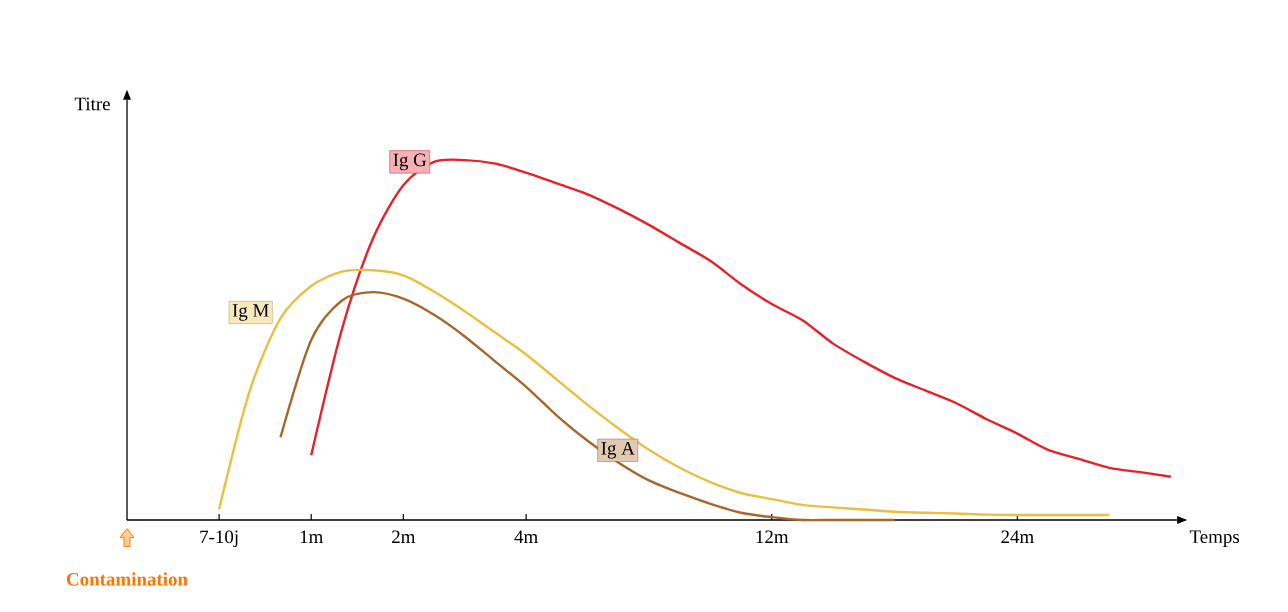 The image size is (1288, 612). What do you see at coordinates (526, 536) in the screenshot?
I see `x-tick-label: 4m` at bounding box center [526, 536].